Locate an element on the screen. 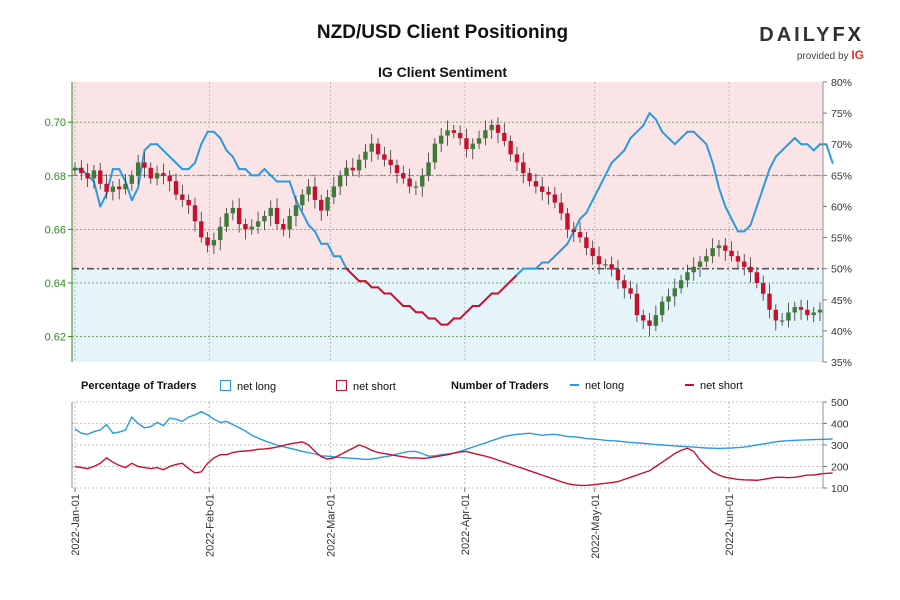 This screenshot has height=600, width=900. logo-brand-fx: FX is located at coordinates (848, 35).